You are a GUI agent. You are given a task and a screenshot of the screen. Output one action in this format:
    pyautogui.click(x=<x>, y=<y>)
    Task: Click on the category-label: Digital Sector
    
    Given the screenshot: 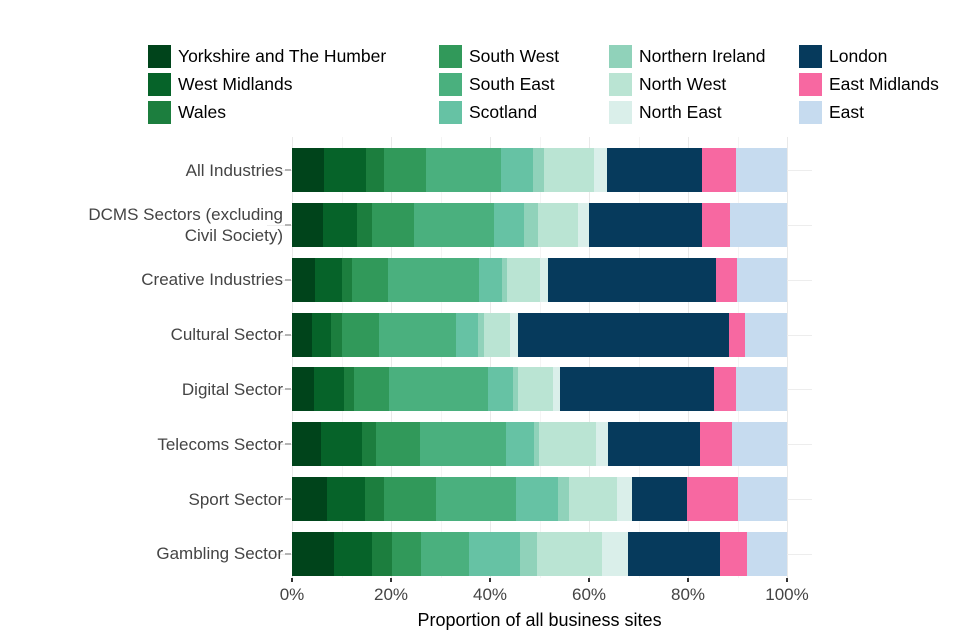 What is the action you would take?
    pyautogui.click(x=232, y=389)
    